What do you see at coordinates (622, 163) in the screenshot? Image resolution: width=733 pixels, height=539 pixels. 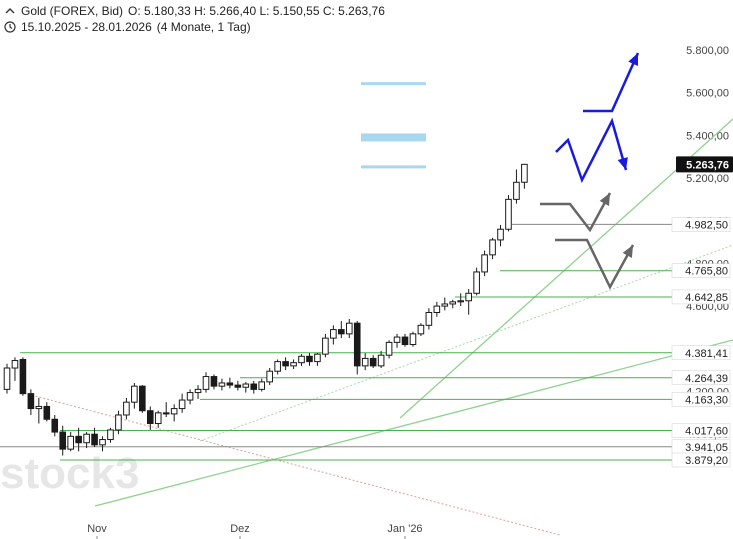 I see `bull-path-arrow-head` at bounding box center [622, 163].